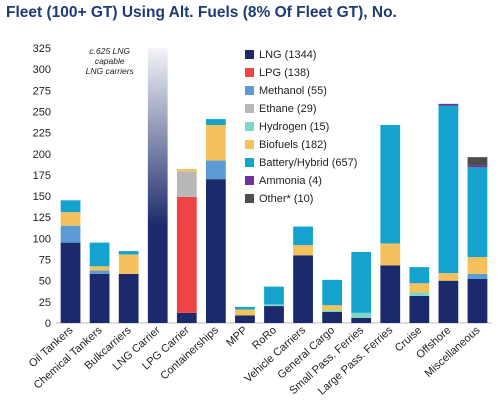 Image resolution: width=500 pixels, height=415 pixels. I want to click on y-tick-label: 50, so click(45, 282).